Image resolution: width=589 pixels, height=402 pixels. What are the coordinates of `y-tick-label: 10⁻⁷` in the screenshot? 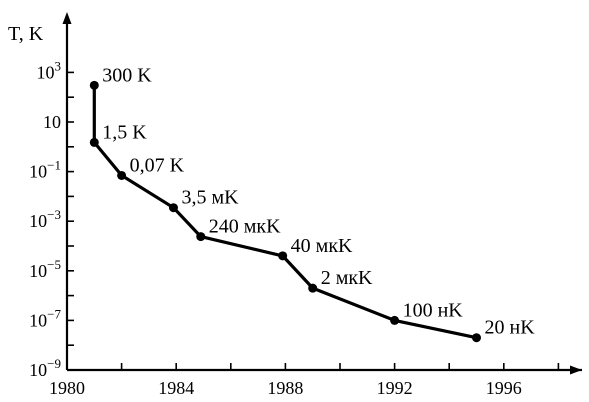 It's located at (45, 318).